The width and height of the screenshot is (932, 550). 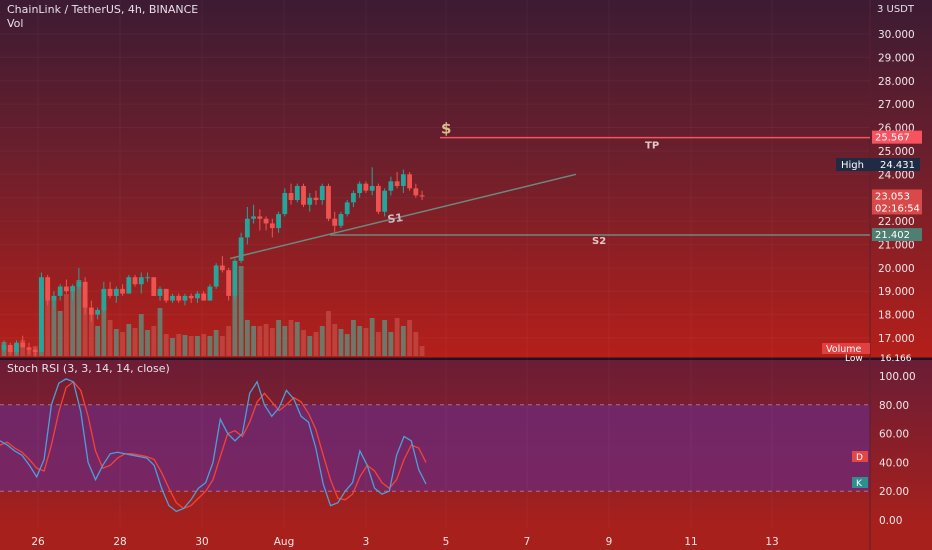 I want to click on time-tick-label: Aug, so click(x=284, y=542).